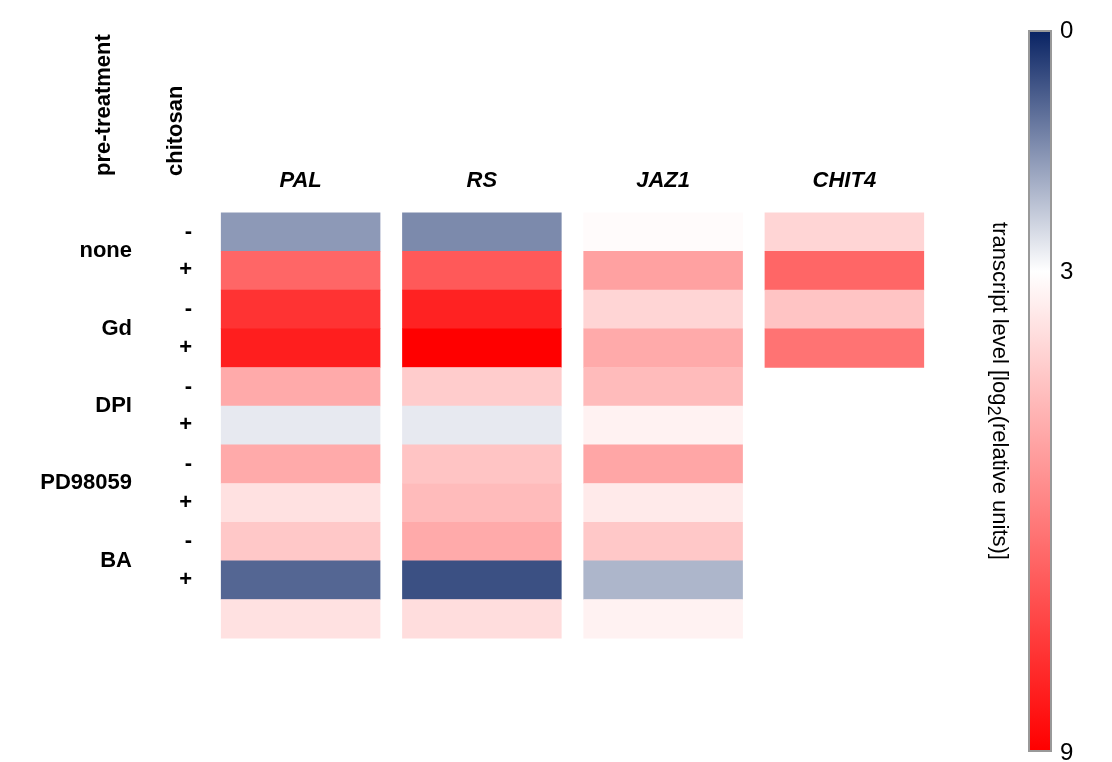  Describe the element at coordinates (1067, 270) in the screenshot. I see `color-bar-label: 3` at that location.